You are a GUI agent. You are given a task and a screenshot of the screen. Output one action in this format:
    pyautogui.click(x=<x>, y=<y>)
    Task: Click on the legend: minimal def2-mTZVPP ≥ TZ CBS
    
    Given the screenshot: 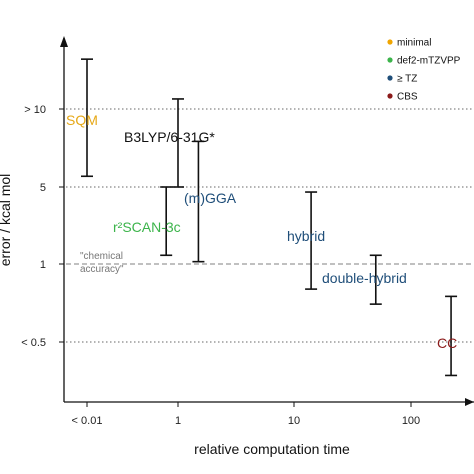 What is the action you would take?
    pyautogui.click(x=424, y=70)
    